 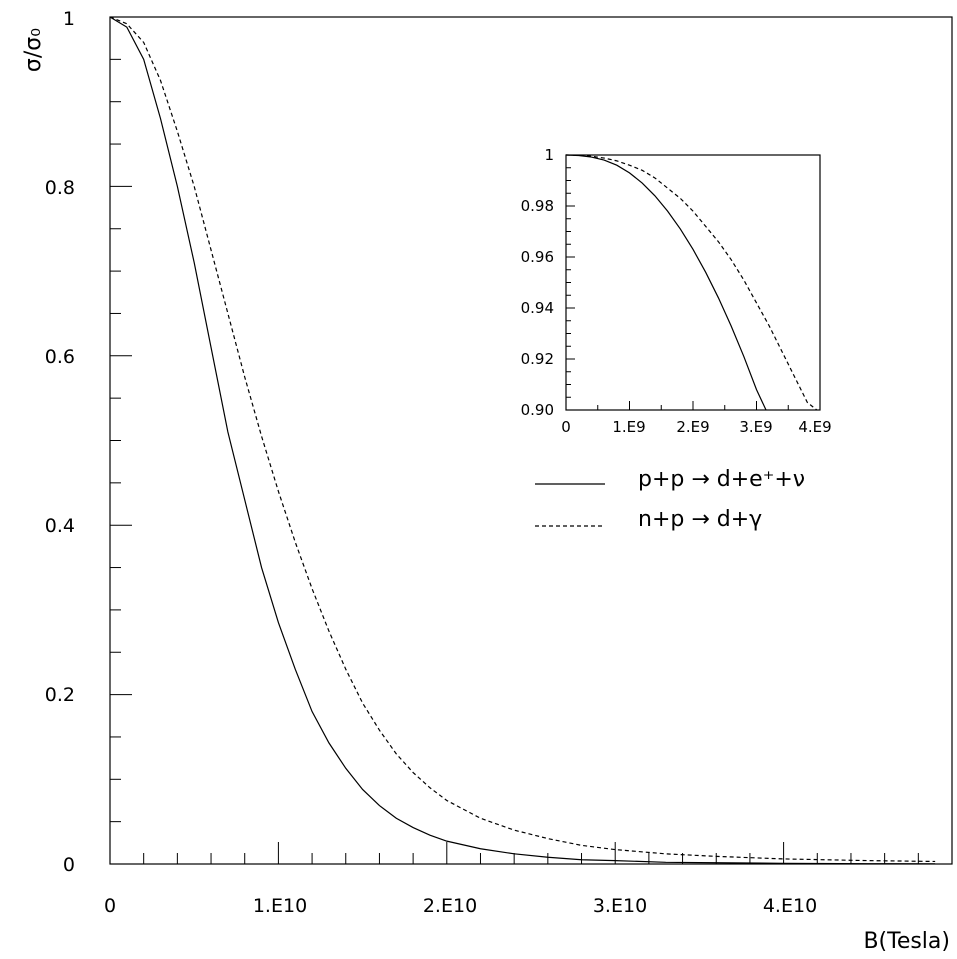 What do you see at coordinates (69, 865) in the screenshot?
I see `main-ytick-label: 0` at bounding box center [69, 865].